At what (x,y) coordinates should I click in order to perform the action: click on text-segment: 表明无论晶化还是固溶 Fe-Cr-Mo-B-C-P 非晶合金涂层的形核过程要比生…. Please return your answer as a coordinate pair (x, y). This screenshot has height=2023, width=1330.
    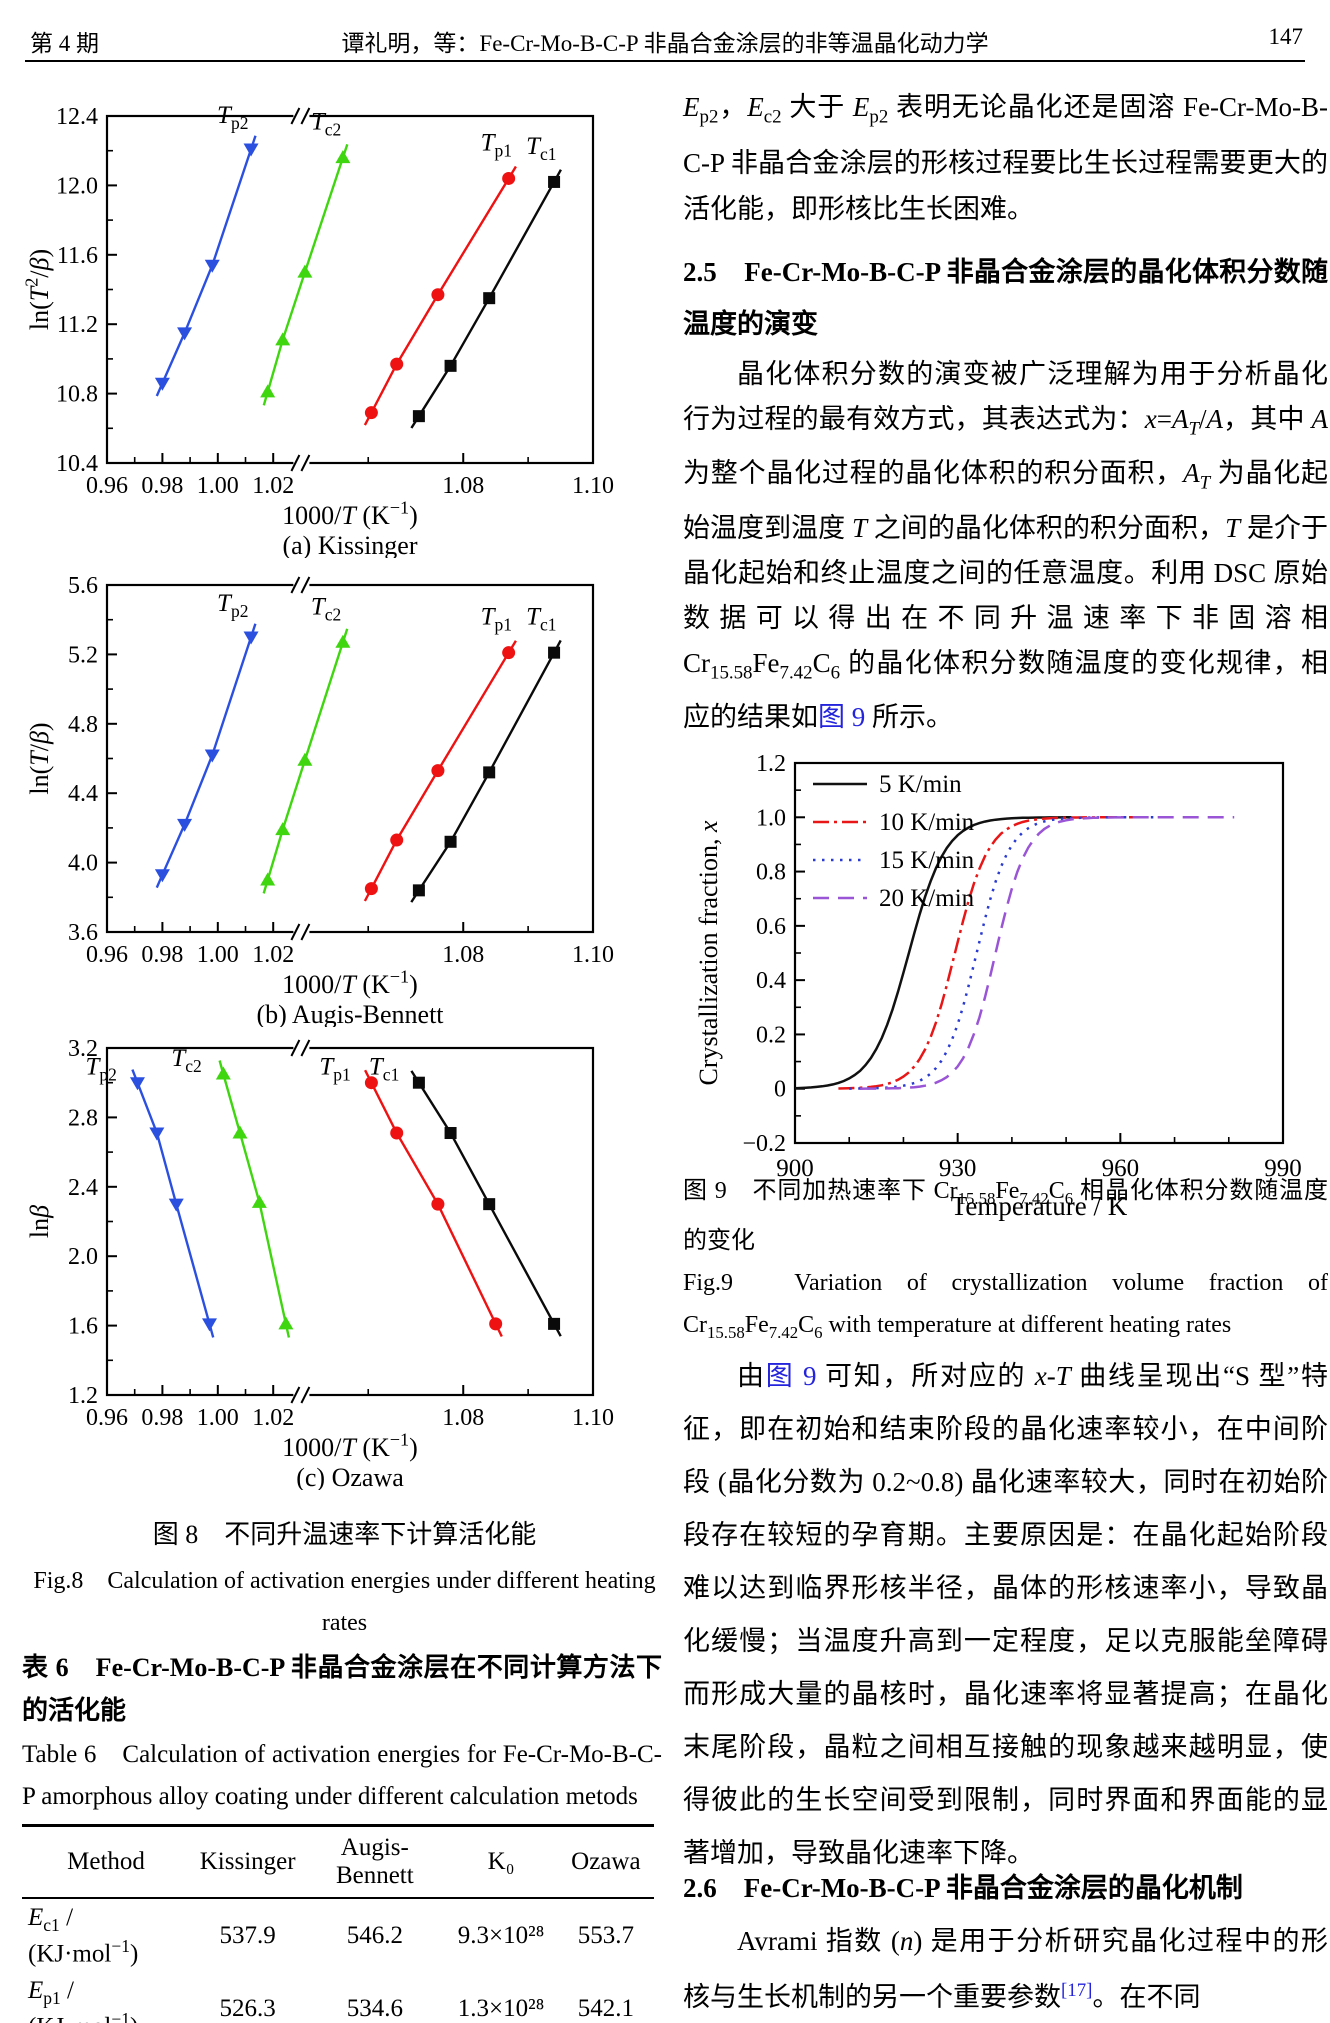
    Looking at the image, I should click on (1006, 158).